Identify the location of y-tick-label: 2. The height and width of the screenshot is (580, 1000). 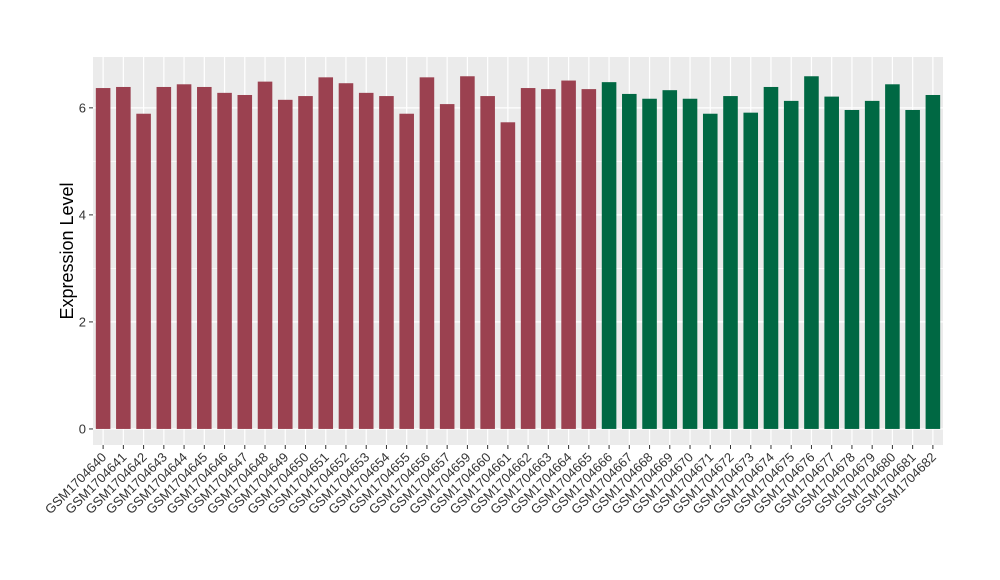
(82, 321).